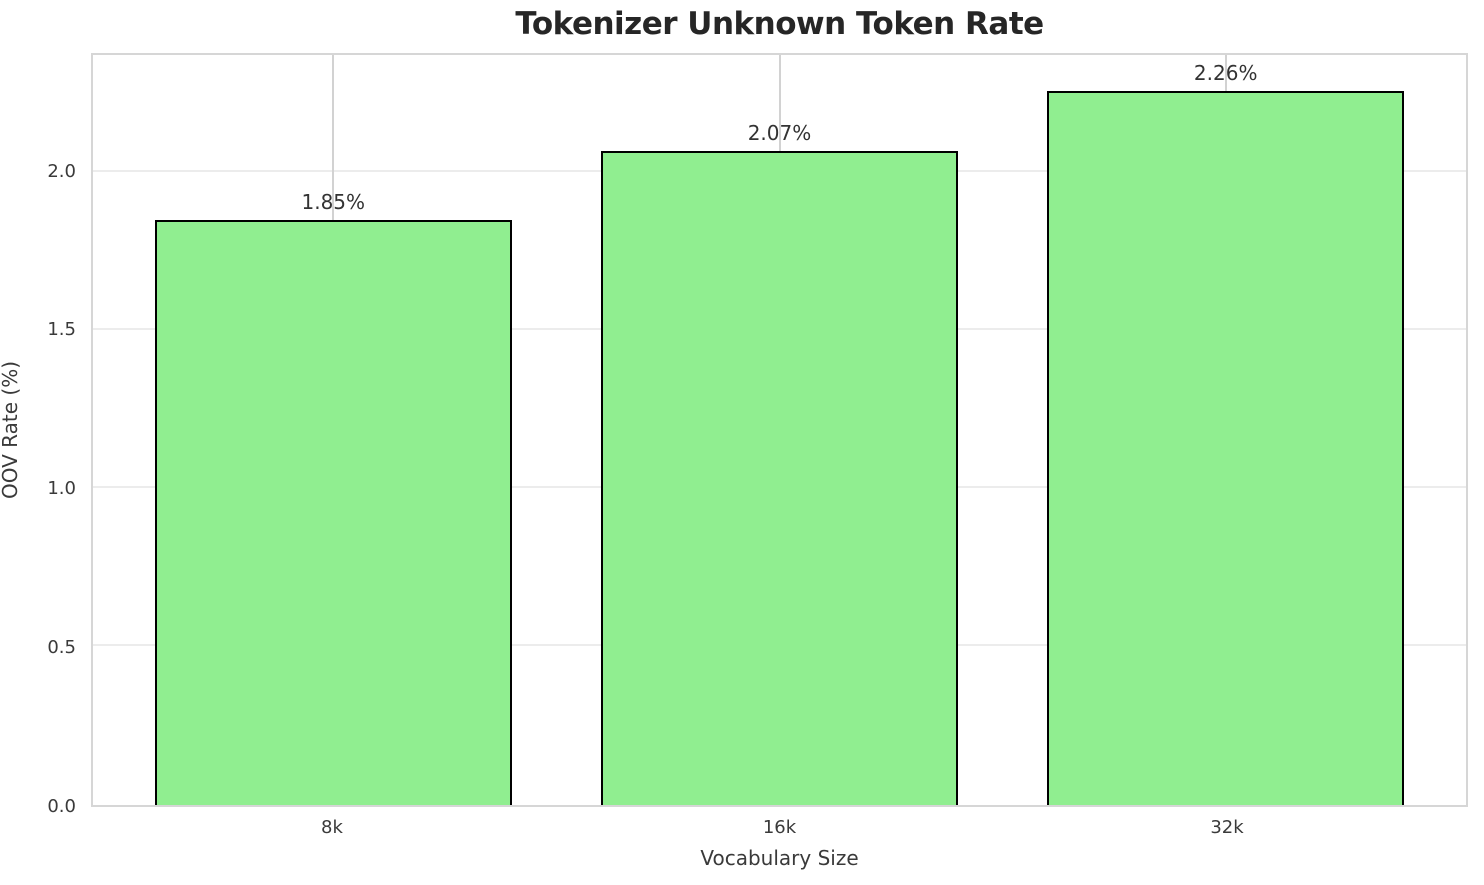 This screenshot has height=885, width=1484. What do you see at coordinates (779, 858) in the screenshot?
I see `x-axis-label: Vocabulary Size` at bounding box center [779, 858].